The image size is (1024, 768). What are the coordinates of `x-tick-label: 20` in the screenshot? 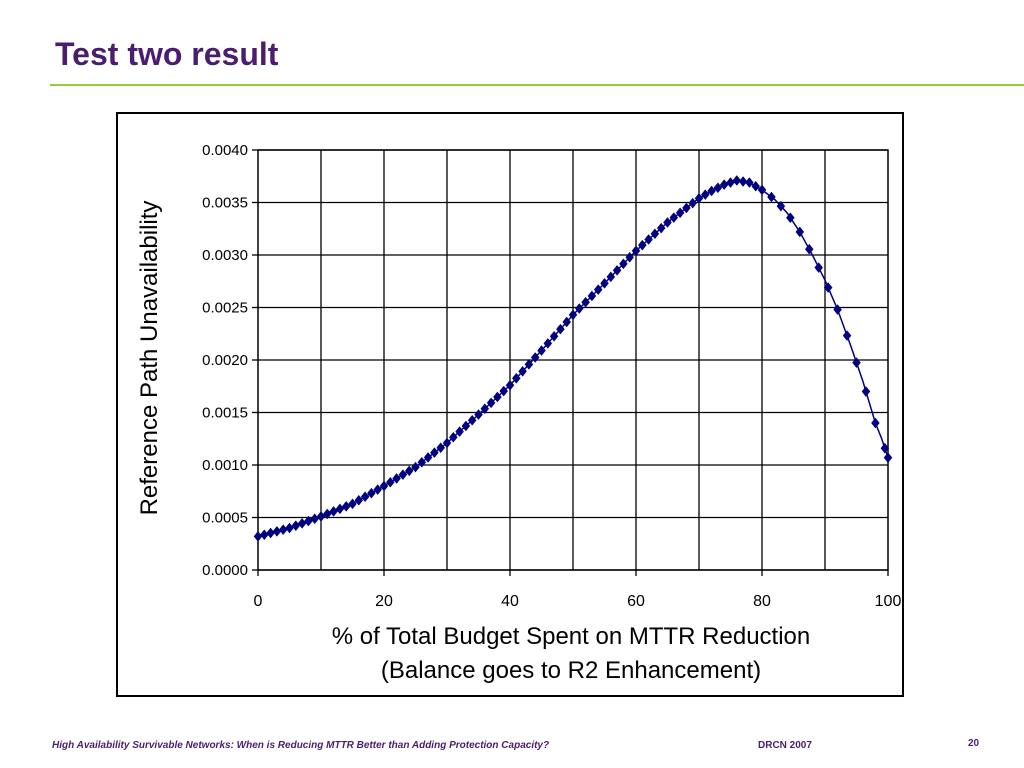 It's located at (384, 601).